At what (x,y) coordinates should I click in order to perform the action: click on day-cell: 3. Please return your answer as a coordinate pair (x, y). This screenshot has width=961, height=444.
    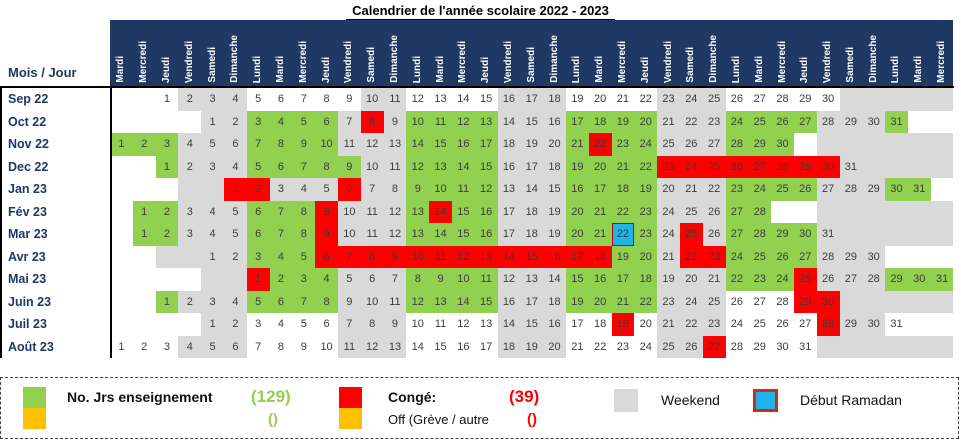
    Looking at the image, I should click on (258, 121).